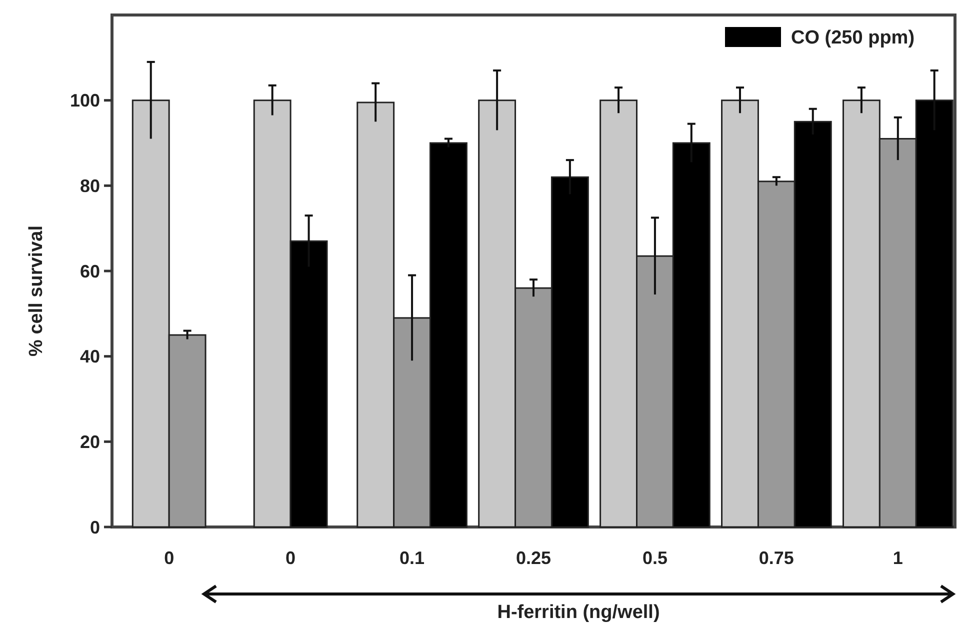 The height and width of the screenshot is (634, 959). What do you see at coordinates (578, 612) in the screenshot?
I see `x-axis-title: H-ferritin (ng/well)` at bounding box center [578, 612].